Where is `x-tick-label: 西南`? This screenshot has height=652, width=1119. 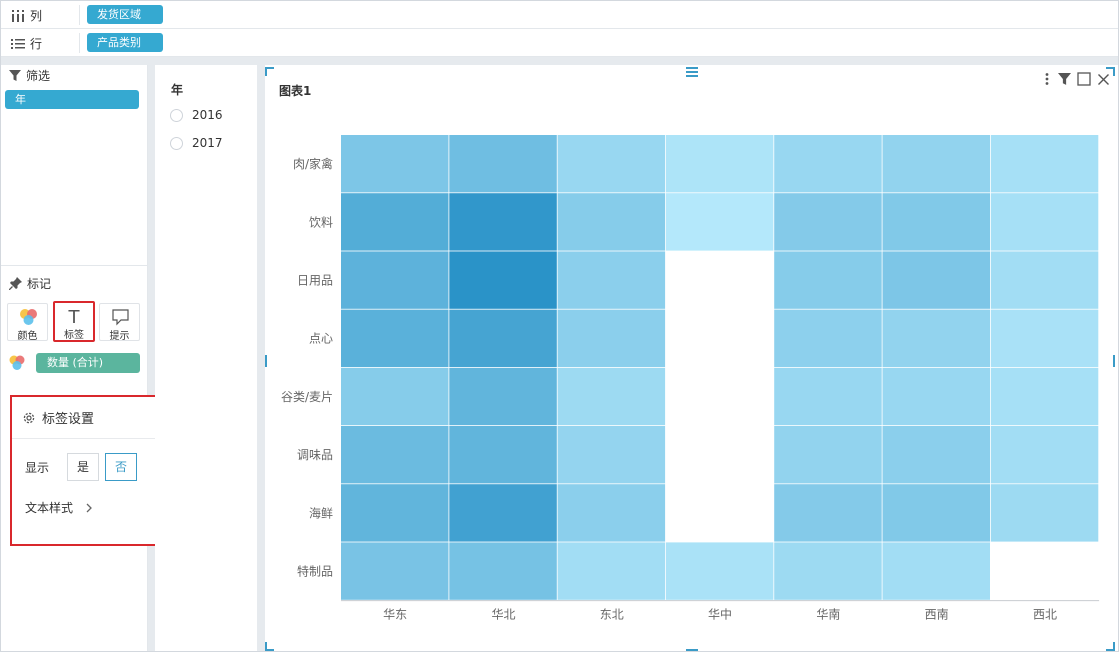
x-tick-label: 西南 is located at coordinates (937, 614).